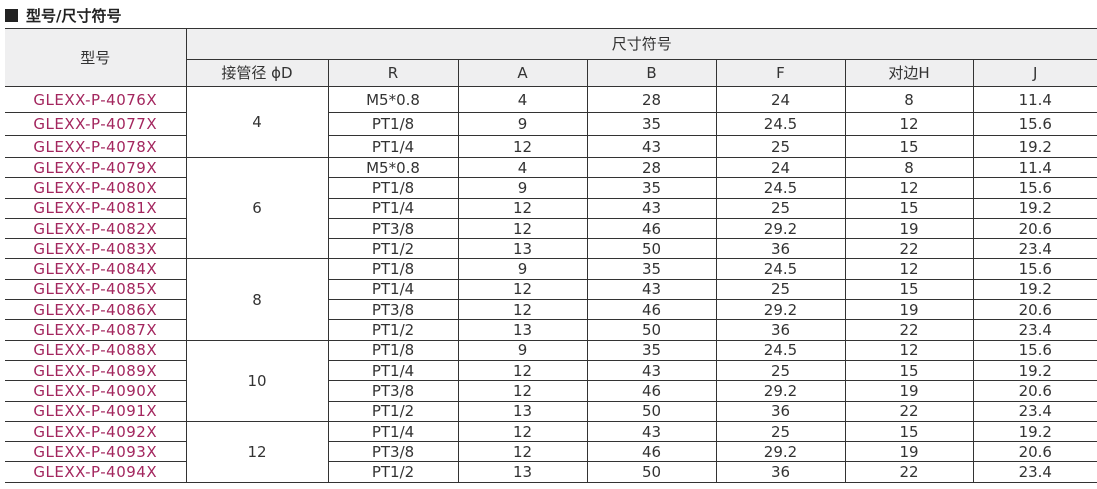 Image resolution: width=1097 pixels, height=489 pixels. I want to click on table-row: GLEXX-P-4086X PT3/8 12 46 29.2 19 20.6, so click(551, 310).